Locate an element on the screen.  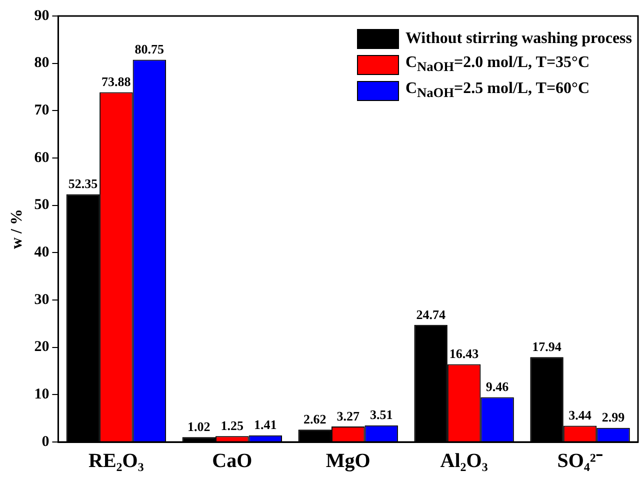
x-tick-label: Al₂O₃ is located at coordinates (464, 461).